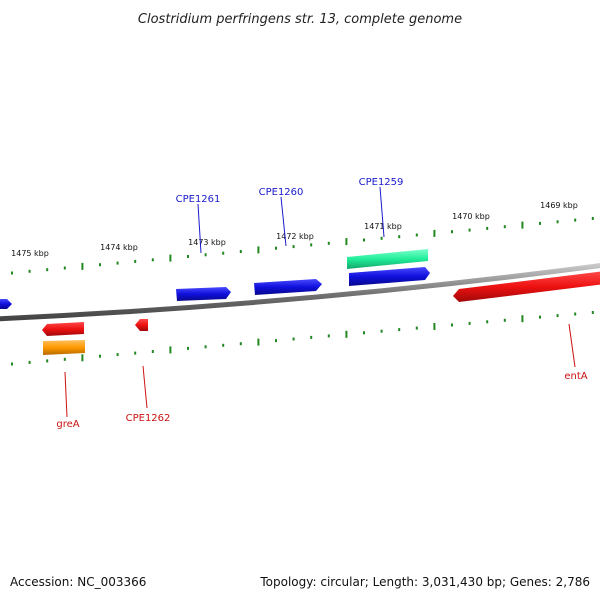 The width and height of the screenshot is (600, 600). I want to click on forward-gene-CPE1261, so click(203, 294).